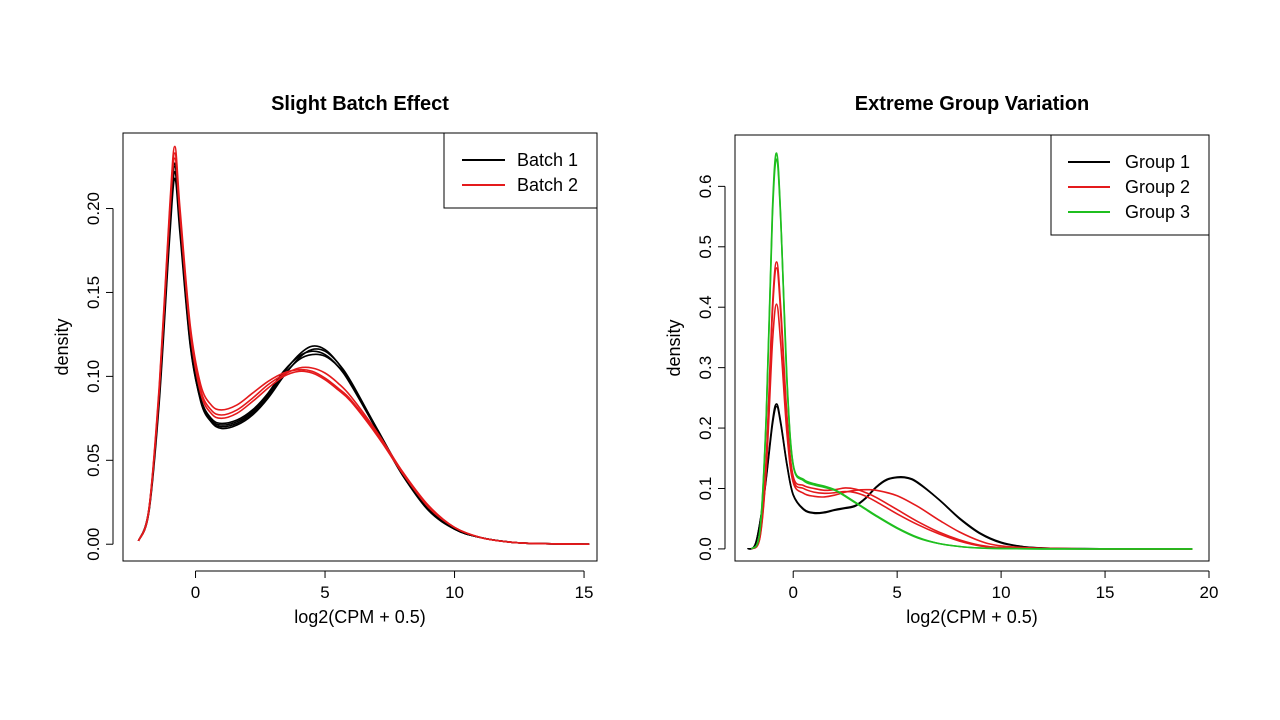  Describe the element at coordinates (972, 104) in the screenshot. I see `chart-title: Extreme Group Variation` at that location.